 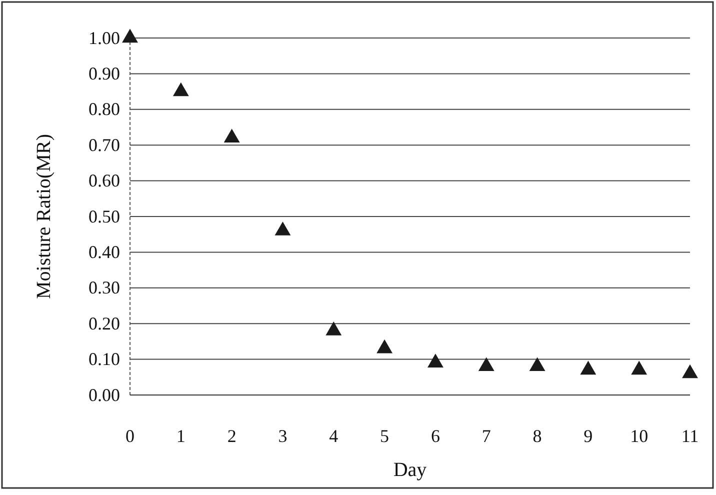 I want to click on y-tick-label: 0.60, so click(x=104, y=180).